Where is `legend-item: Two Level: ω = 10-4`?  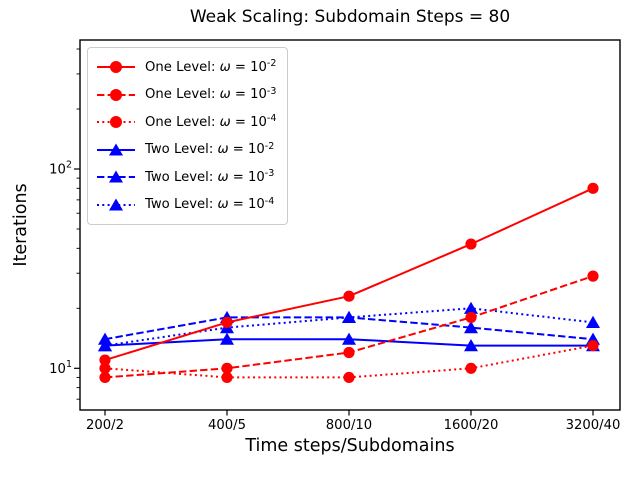 legend-item: Two Level: ω = 10-4 is located at coordinates (186, 205).